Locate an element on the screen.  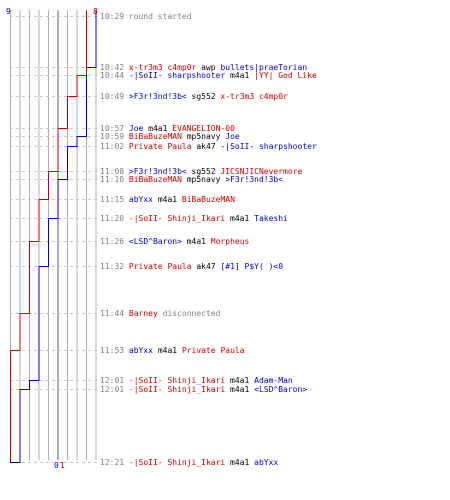
event-time: 11:32 is located at coordinates (114, 266).